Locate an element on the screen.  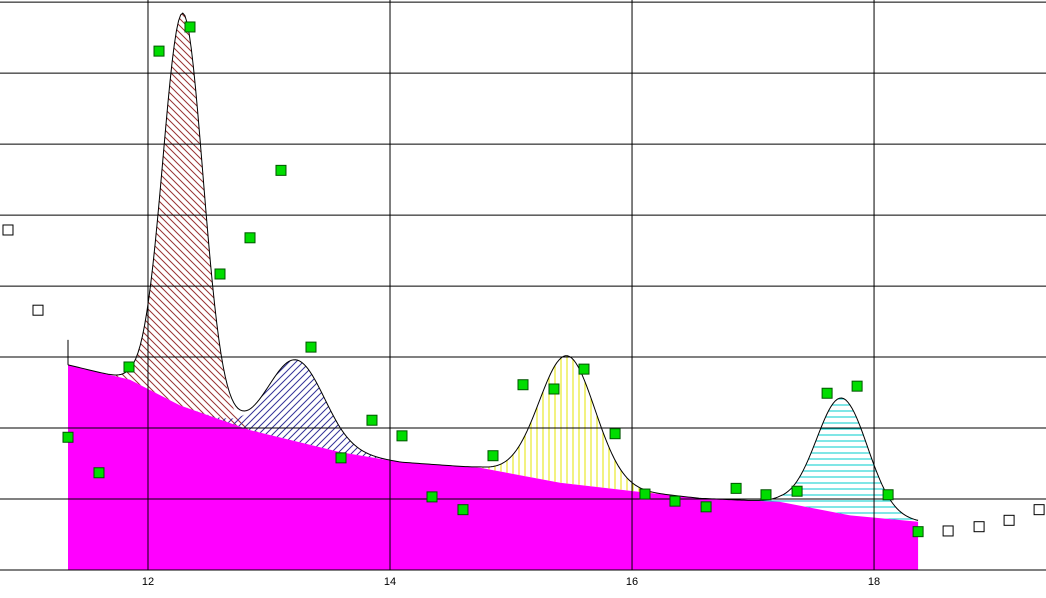
x-tick-label: 12 is located at coordinates (148, 582).